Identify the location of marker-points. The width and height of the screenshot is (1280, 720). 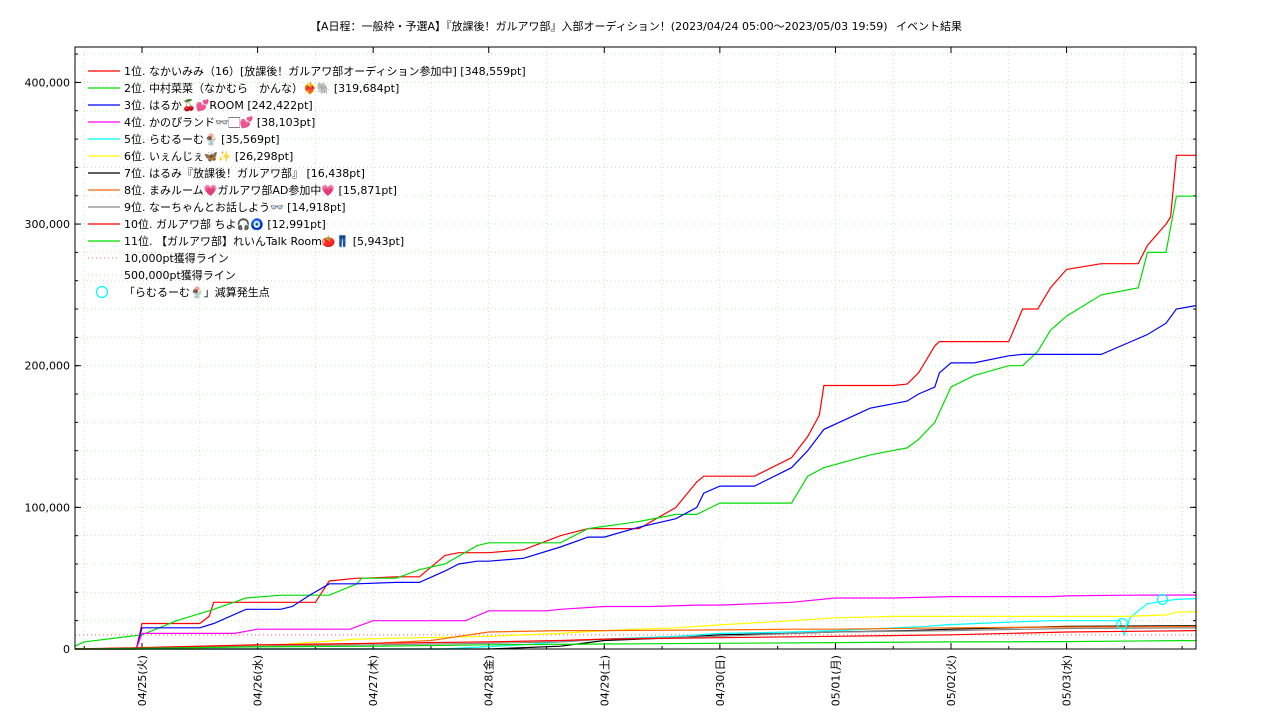
(1142, 611).